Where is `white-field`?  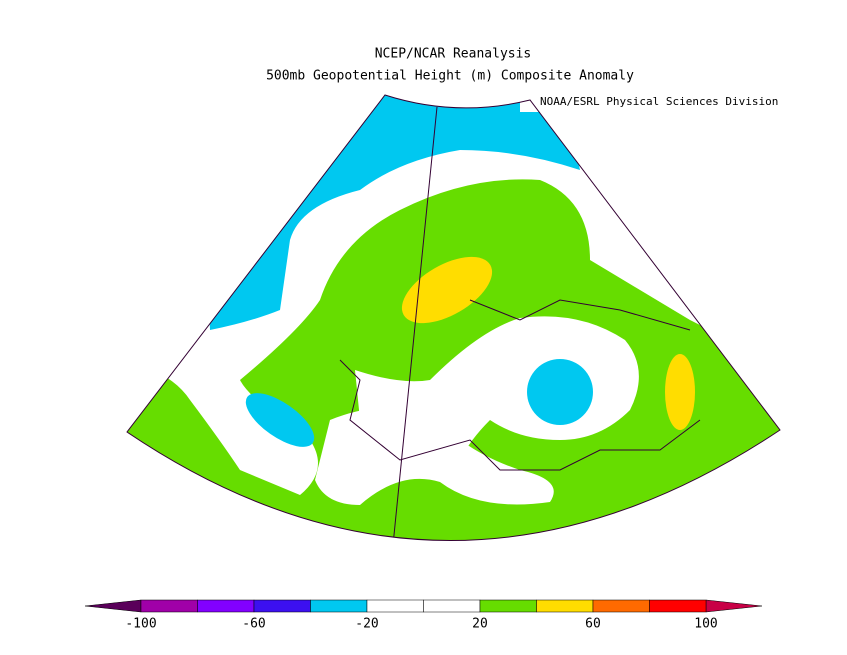
white-field is located at coordinates (434, 455).